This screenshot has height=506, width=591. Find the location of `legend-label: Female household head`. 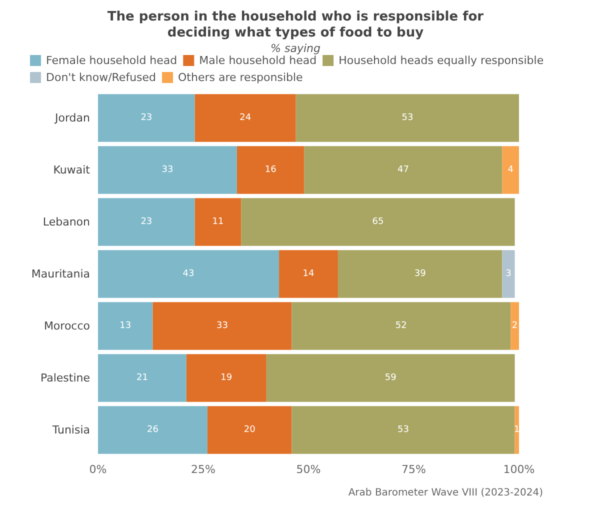

legend-label: Female household head is located at coordinates (112, 60).